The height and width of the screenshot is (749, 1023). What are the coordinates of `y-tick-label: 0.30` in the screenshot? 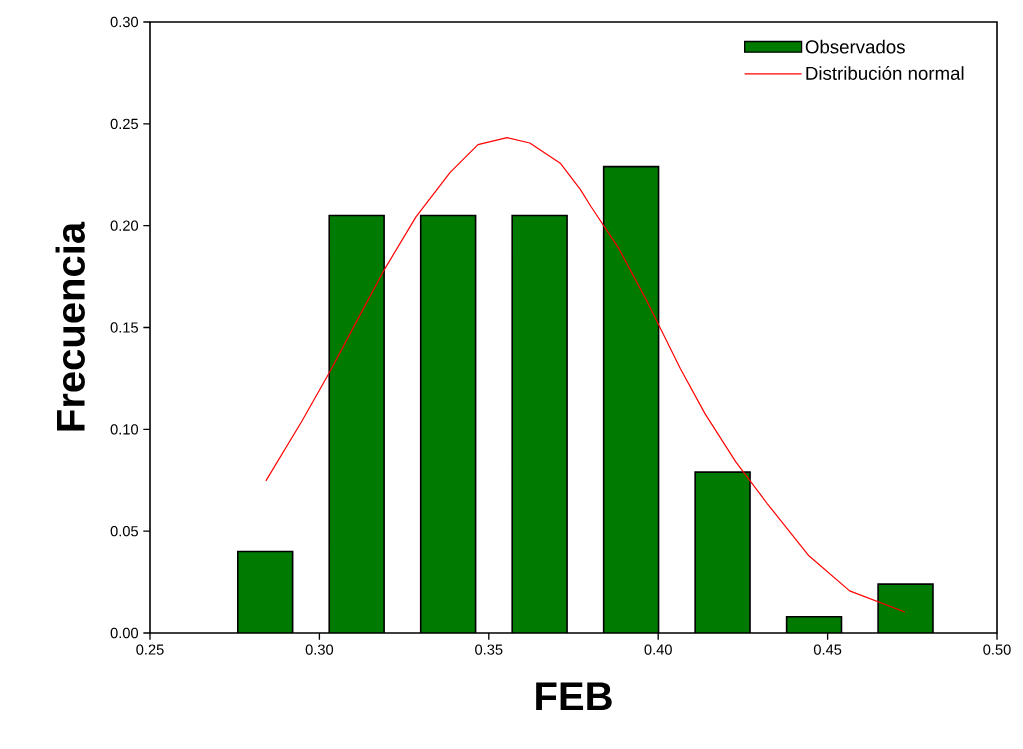 It's located at (124, 22).